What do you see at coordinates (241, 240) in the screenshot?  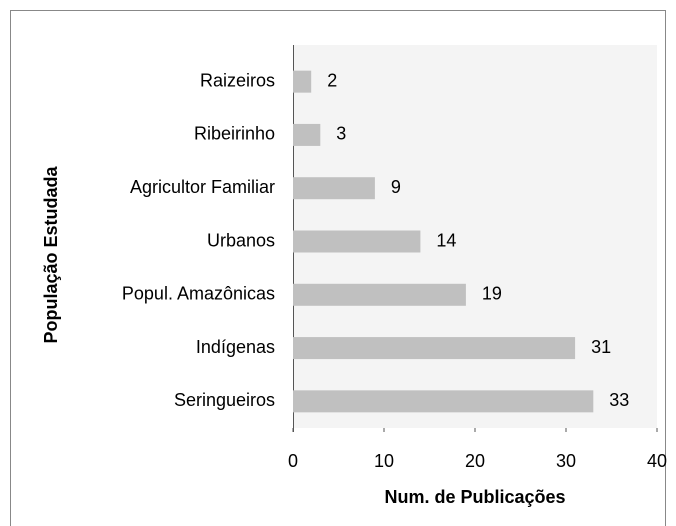 I see `y-tick-label: Urbanos` at bounding box center [241, 240].